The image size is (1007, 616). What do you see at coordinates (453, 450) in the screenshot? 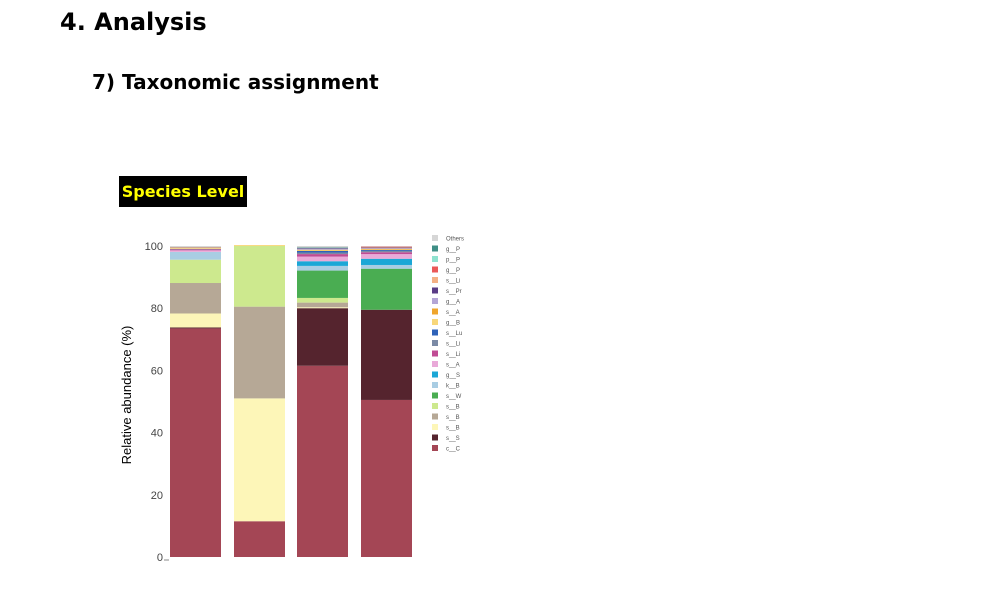
I see `legend-label: c__C` at bounding box center [453, 450].